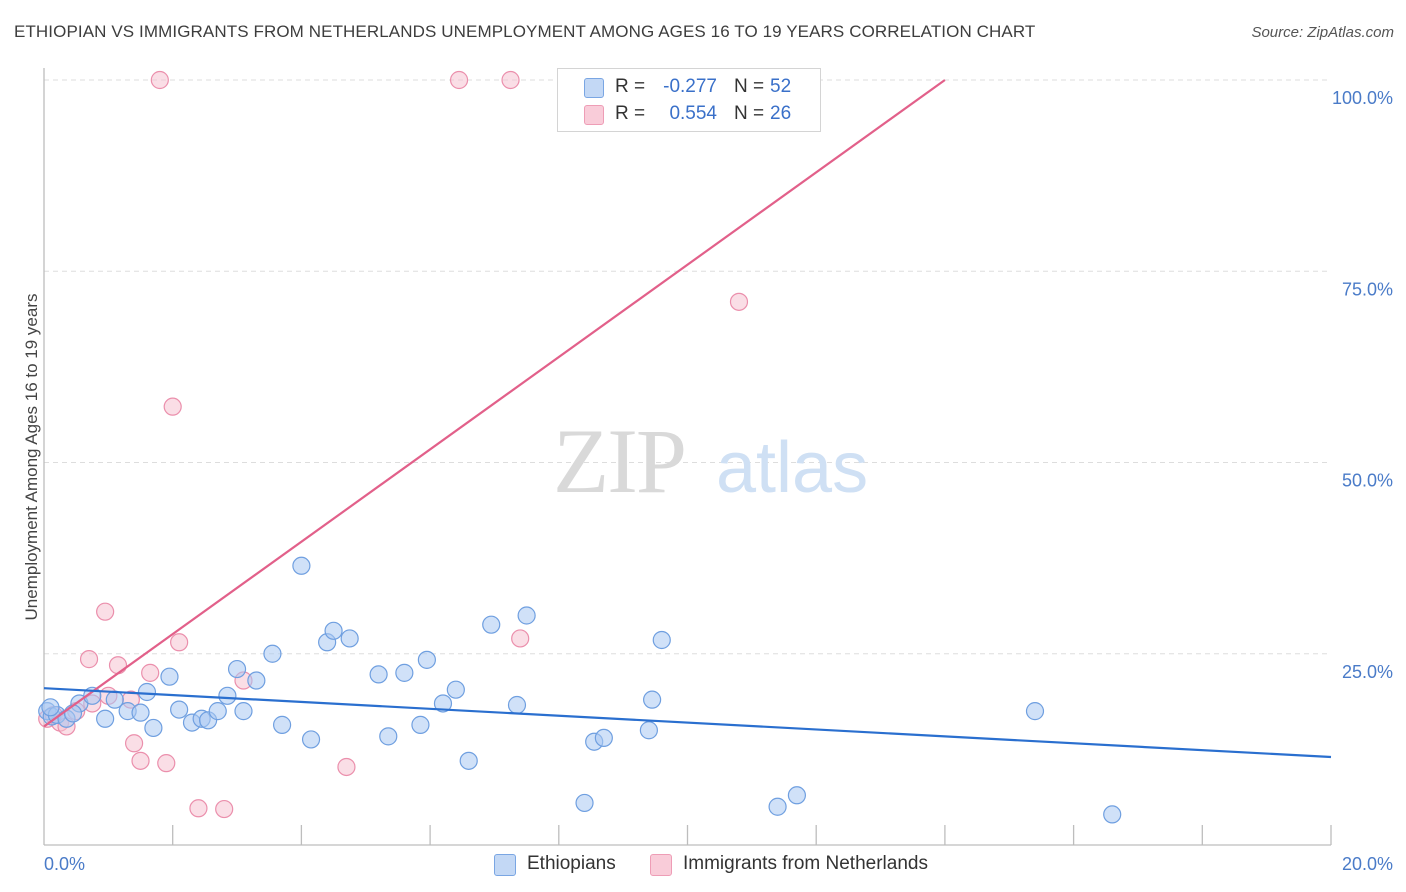 The width and height of the screenshot is (1406, 892). What do you see at coordinates (752, 835) in the screenshot?
I see `x-tick-marks` at bounding box center [752, 835].